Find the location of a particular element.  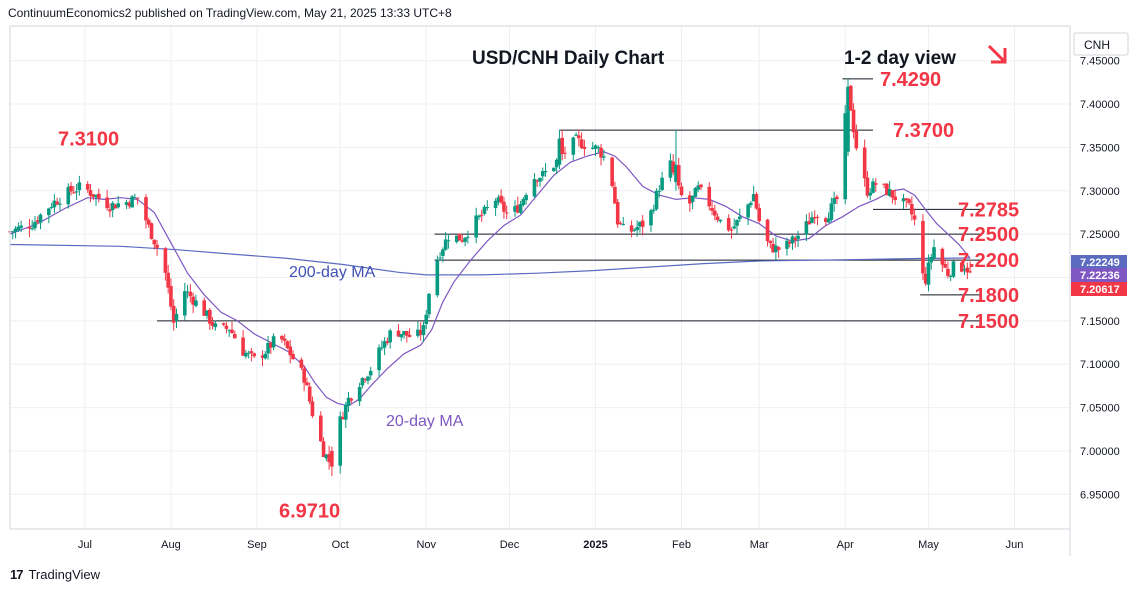

x-tick-label: Nov is located at coordinates (426, 545).